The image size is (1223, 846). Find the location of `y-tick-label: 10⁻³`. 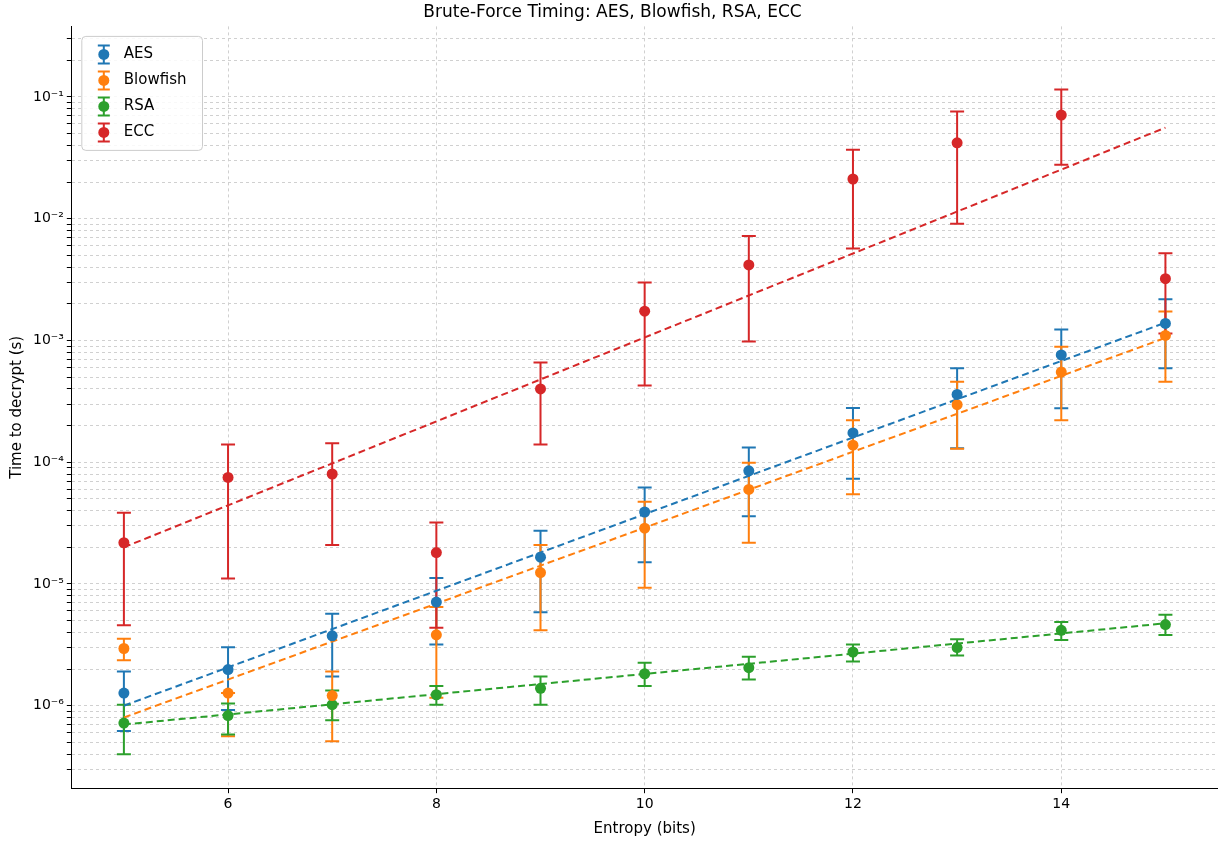

y-tick-label: 10⁻³ is located at coordinates (48, 339).